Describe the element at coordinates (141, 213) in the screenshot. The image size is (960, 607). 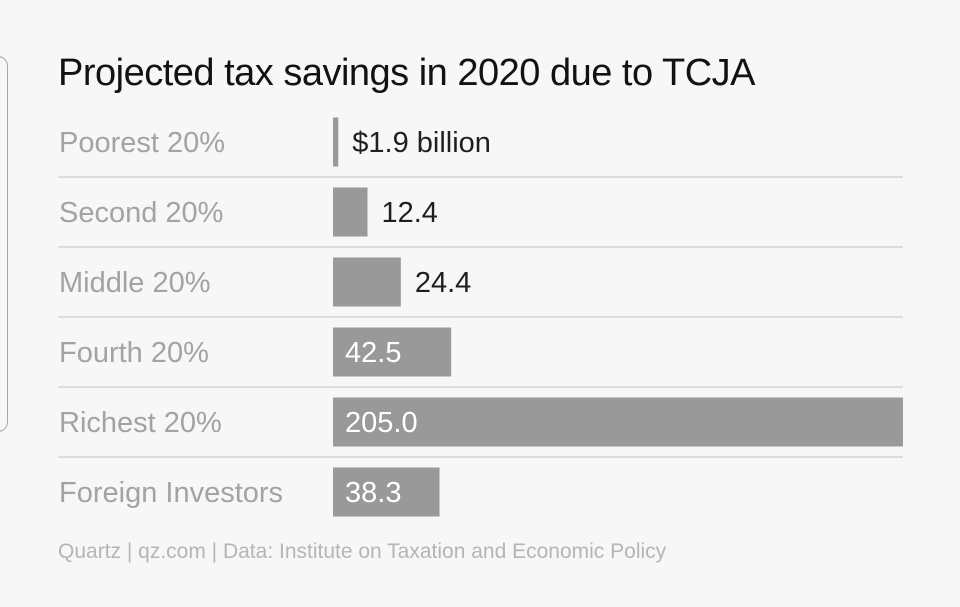
I see `category-label-second-20: Second 20%` at that location.